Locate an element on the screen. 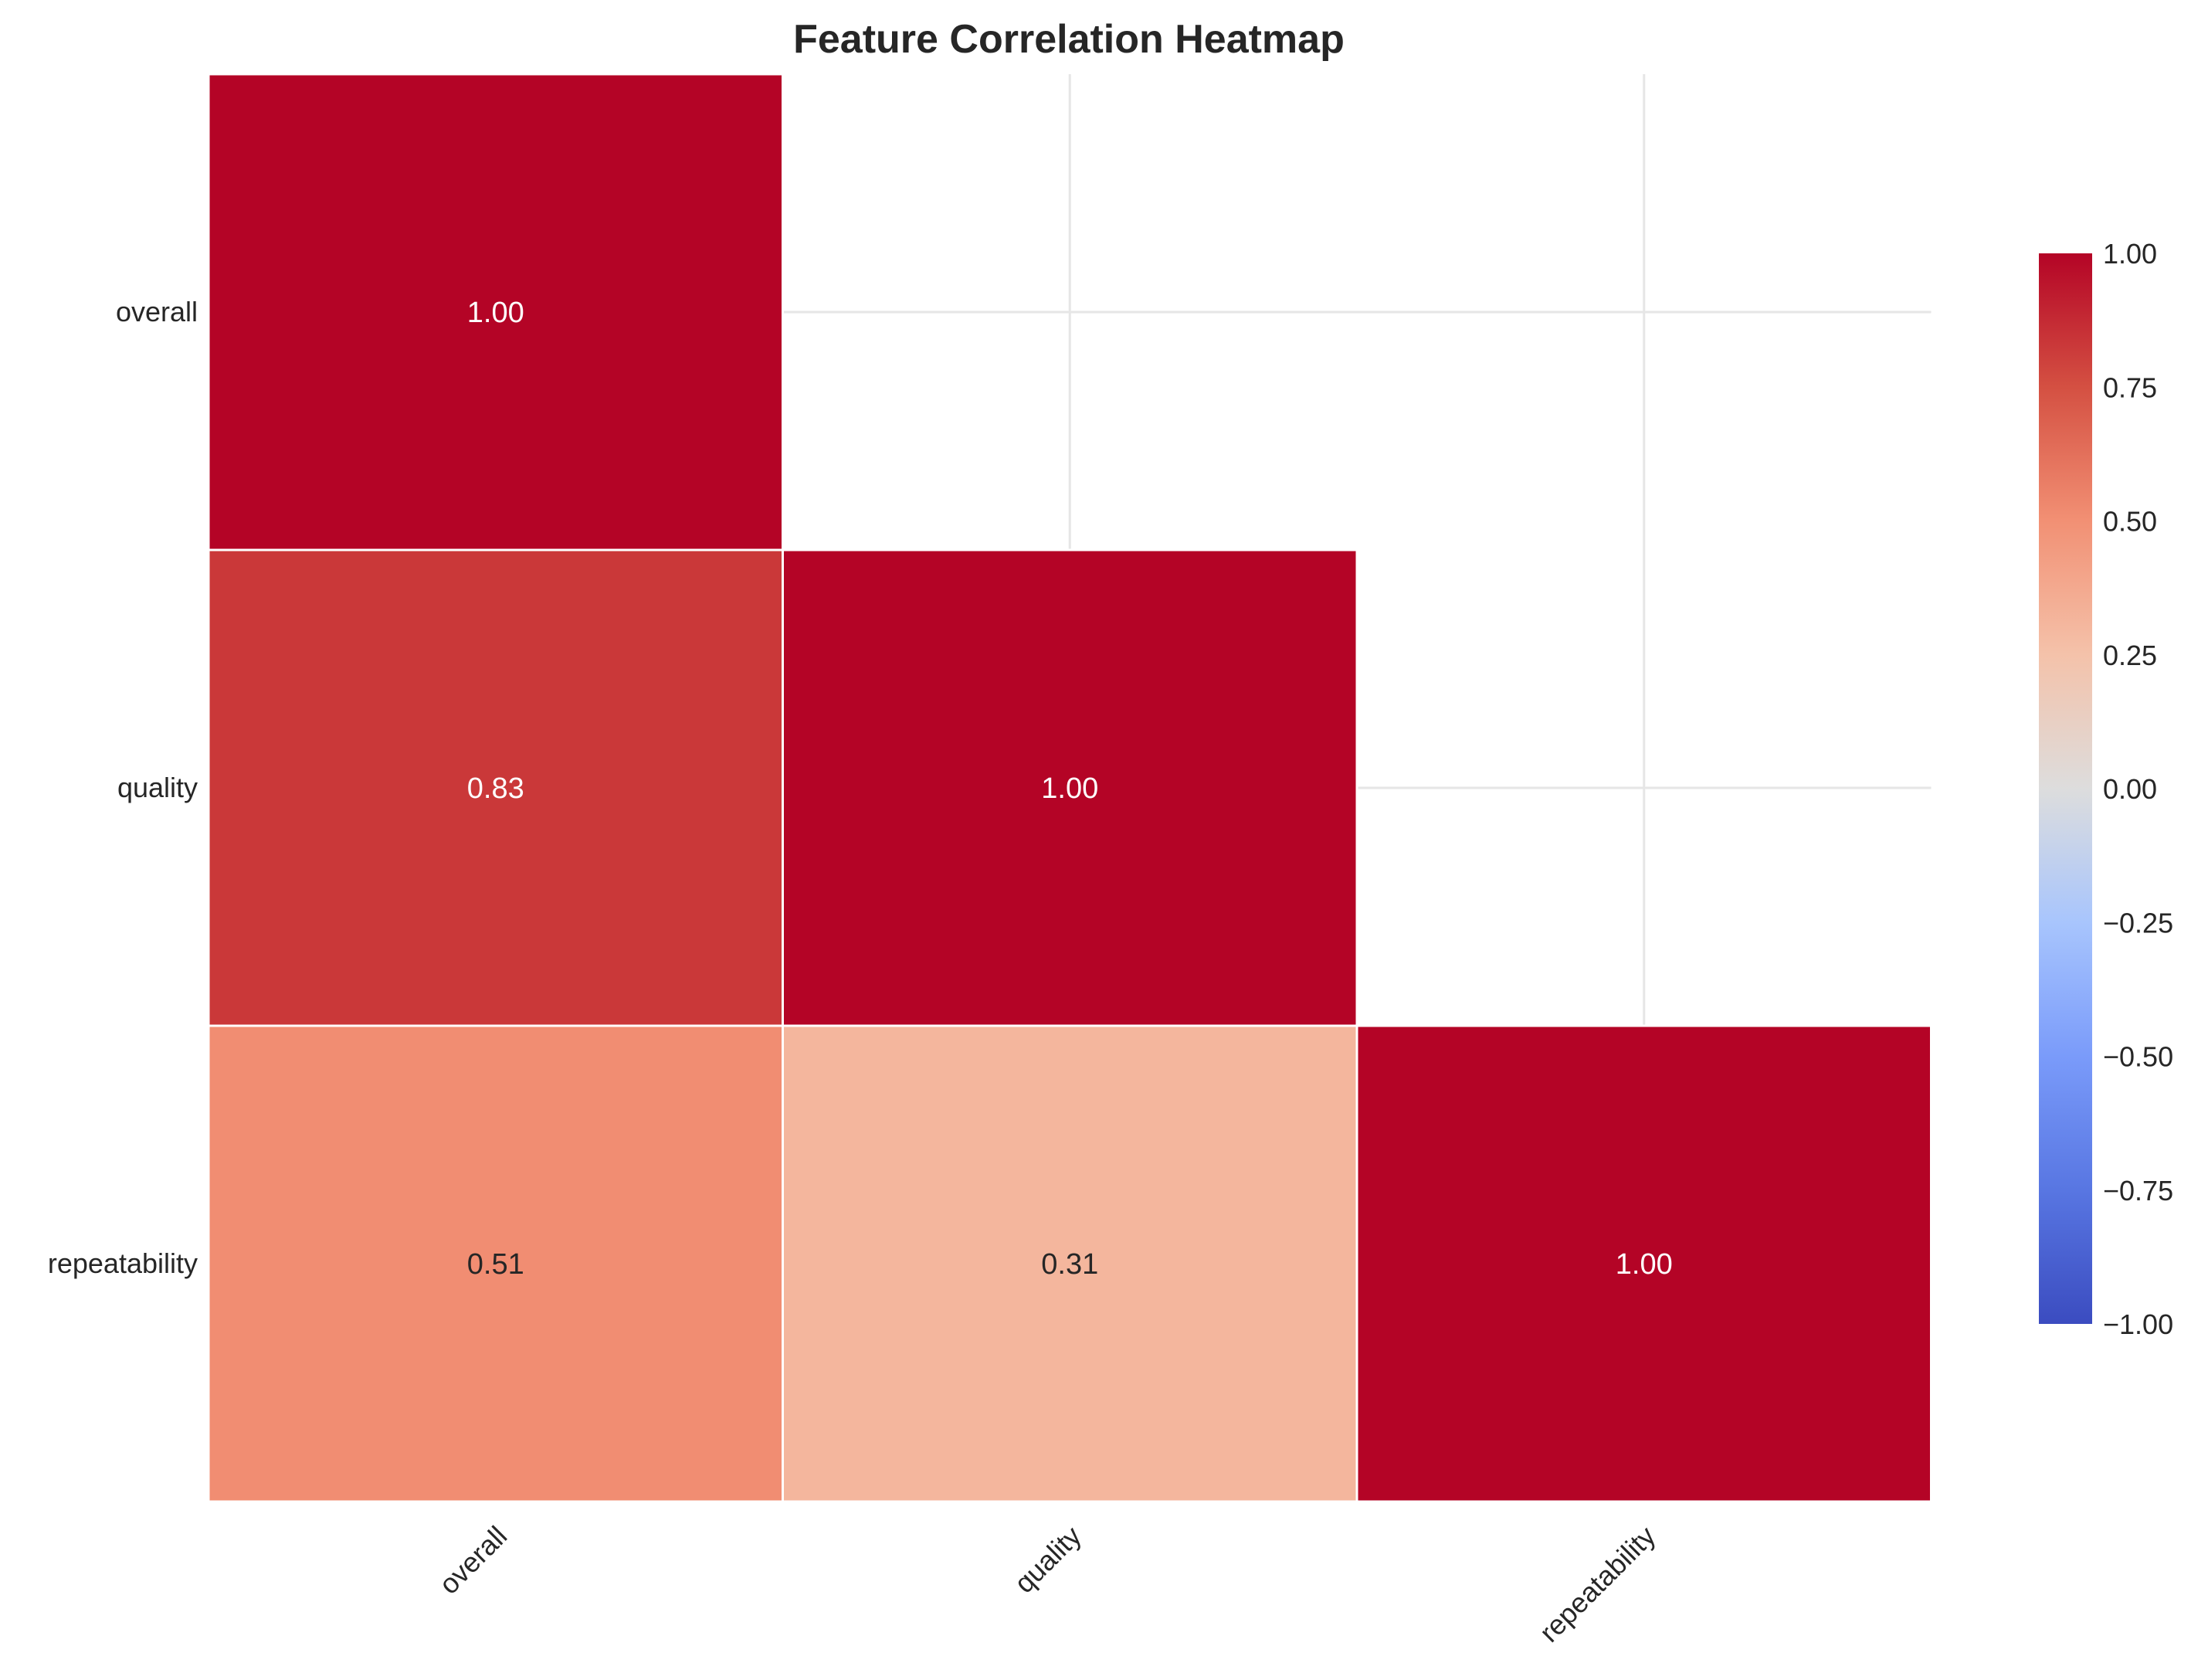 The height and width of the screenshot is (1680, 2208). colorbar-tick-label: −0.75 is located at coordinates (2138, 1191).